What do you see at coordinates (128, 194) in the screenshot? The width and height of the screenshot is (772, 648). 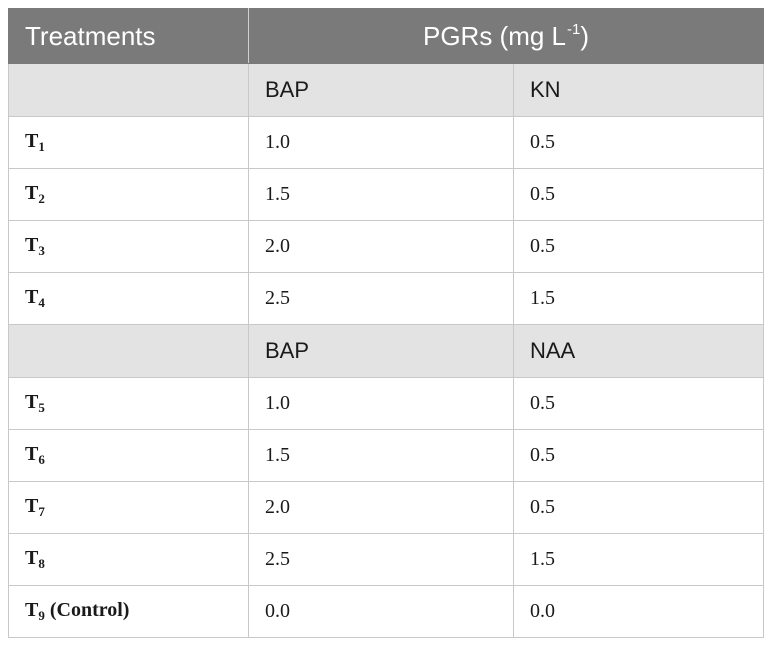 I see `treatment-cell: T2` at bounding box center [128, 194].